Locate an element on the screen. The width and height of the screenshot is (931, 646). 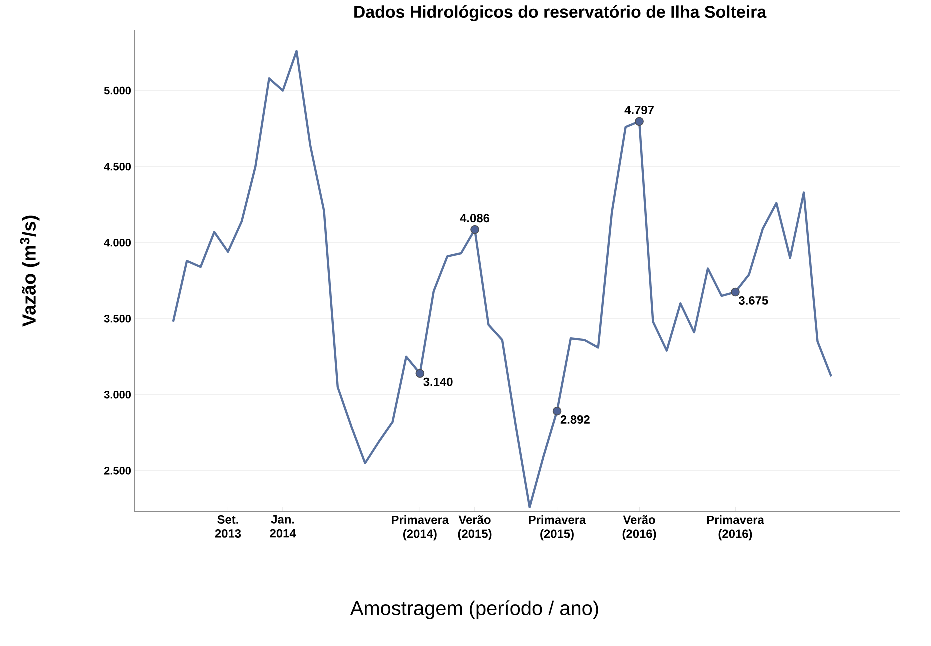
data-label: 3.675 is located at coordinates (753, 300).